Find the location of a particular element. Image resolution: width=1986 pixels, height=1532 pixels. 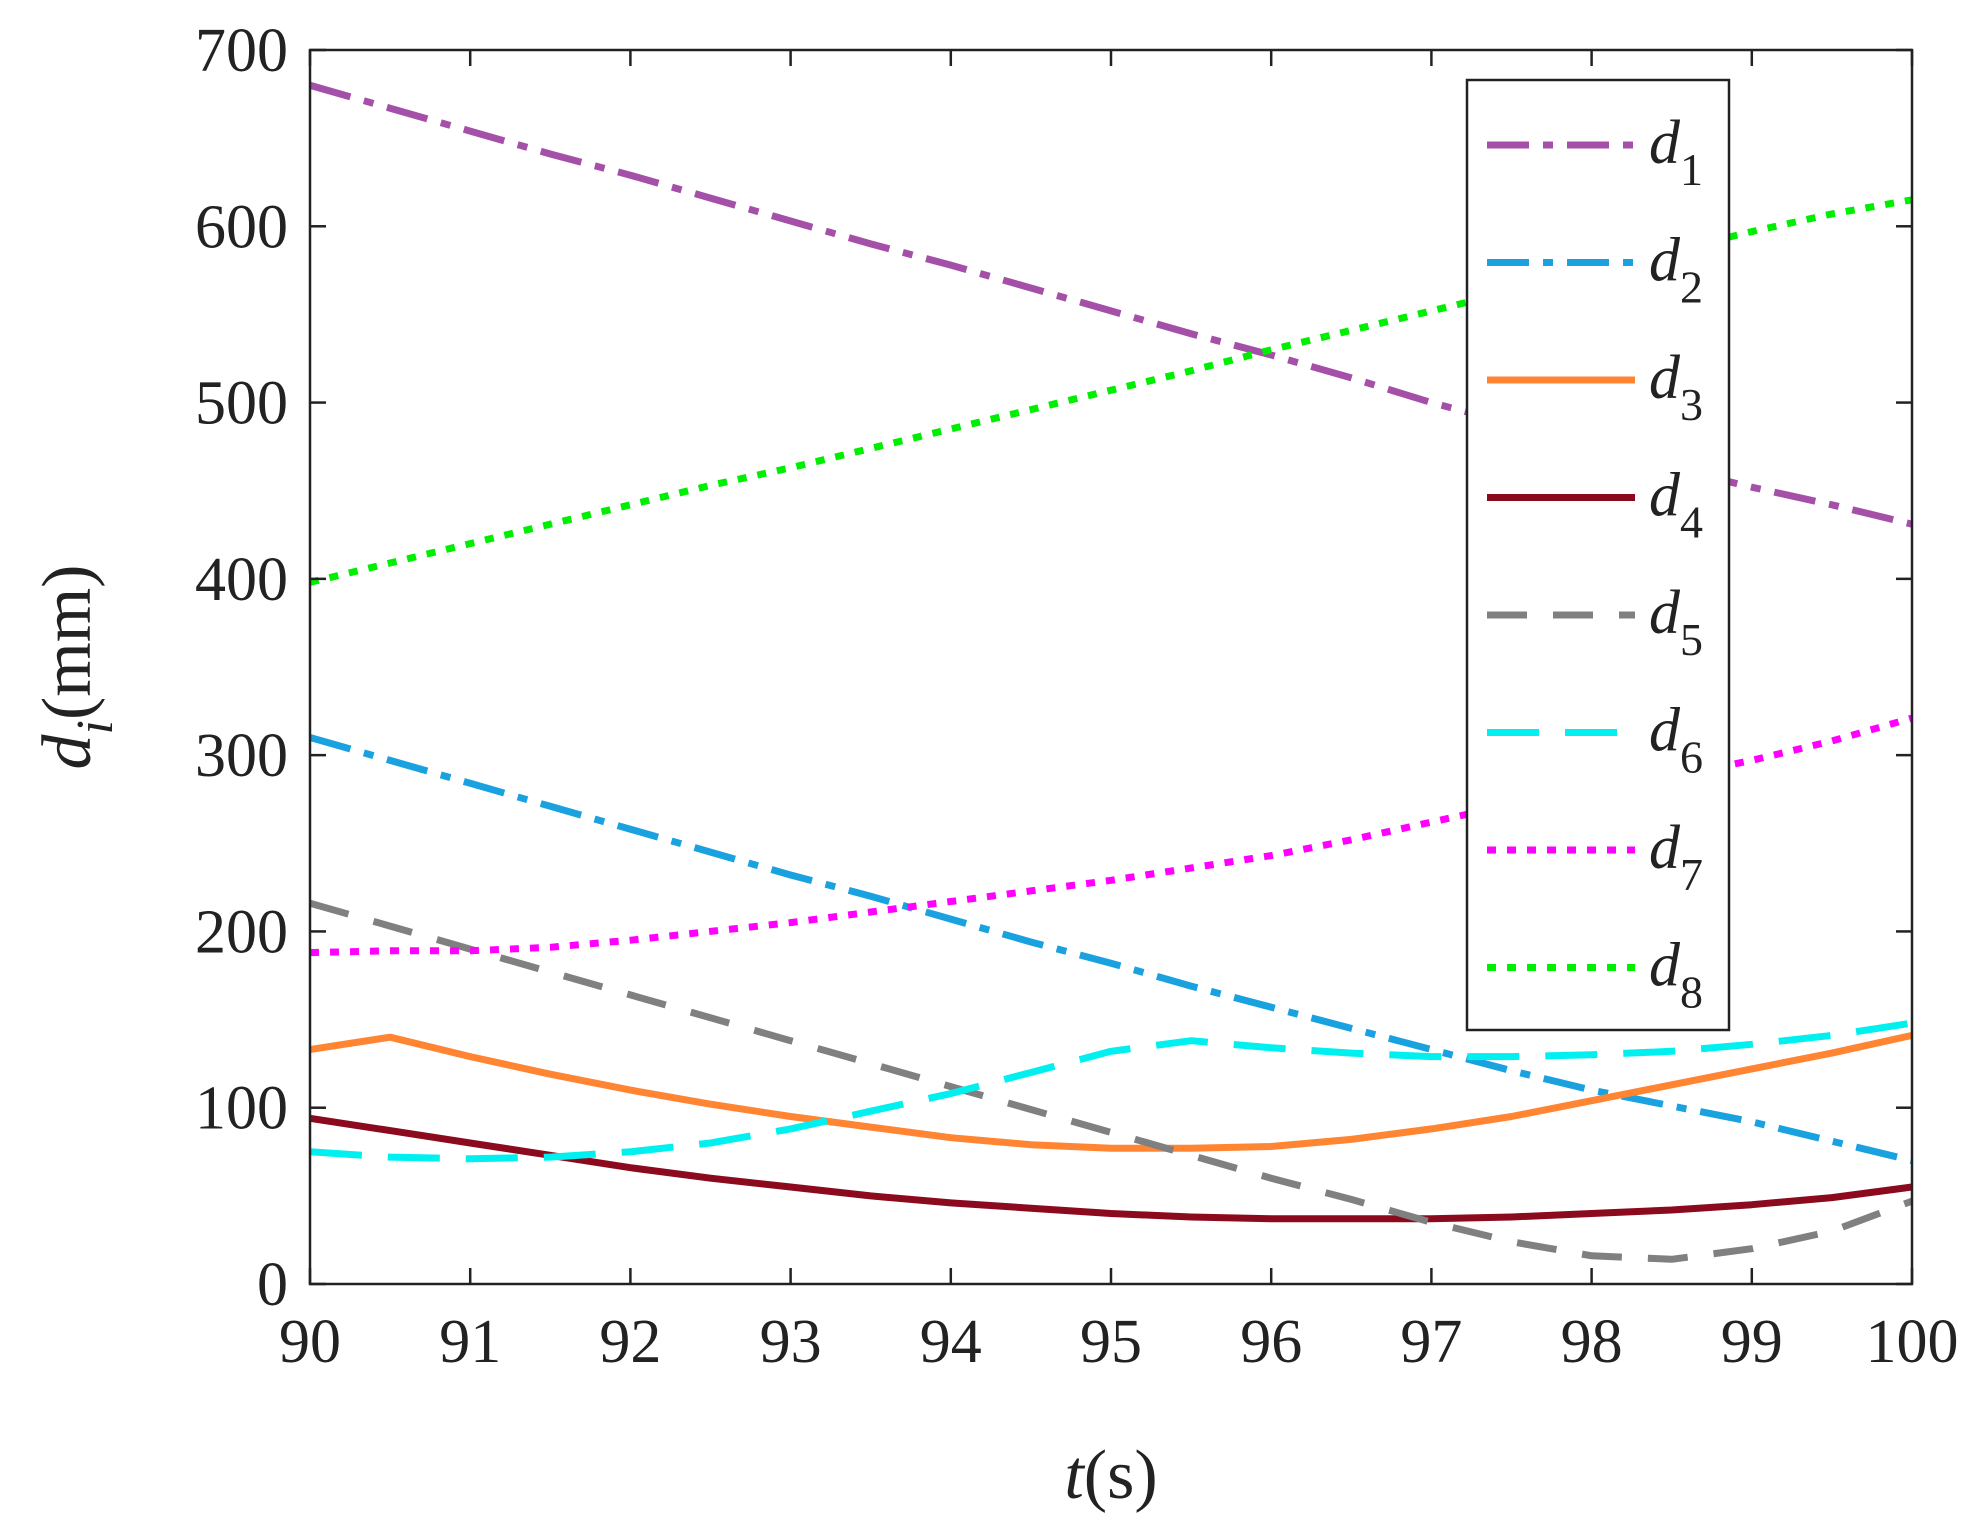

legend-label-d7: d7 is located at coordinates (1676, 857).